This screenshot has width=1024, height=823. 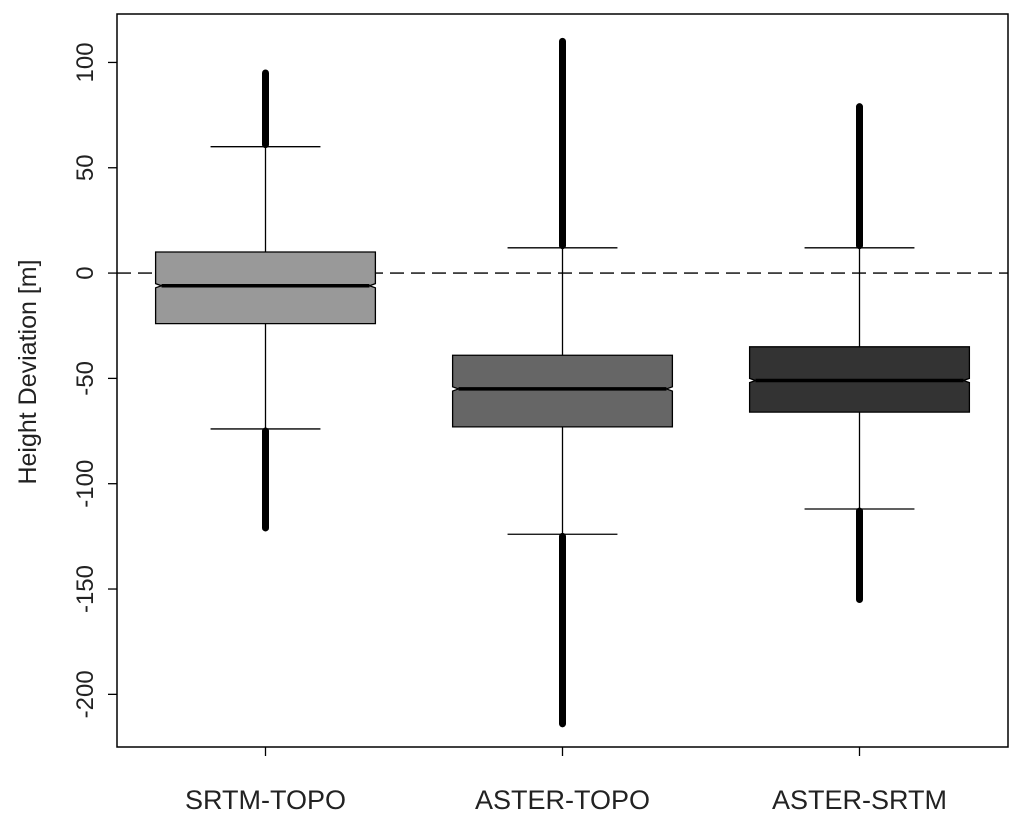 What do you see at coordinates (85, 378) in the screenshot?
I see `y-tick-label: -50` at bounding box center [85, 378].